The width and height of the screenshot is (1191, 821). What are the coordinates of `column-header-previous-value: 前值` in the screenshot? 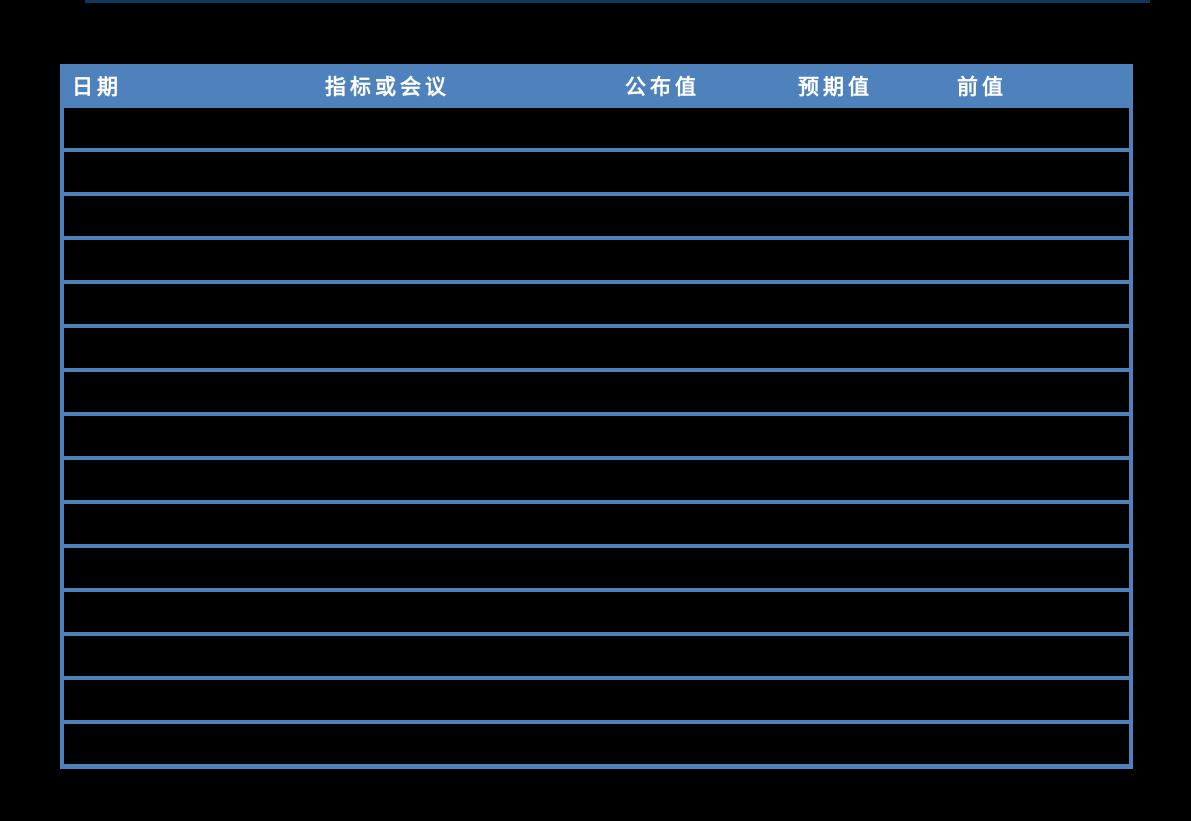 It's located at (982, 87).